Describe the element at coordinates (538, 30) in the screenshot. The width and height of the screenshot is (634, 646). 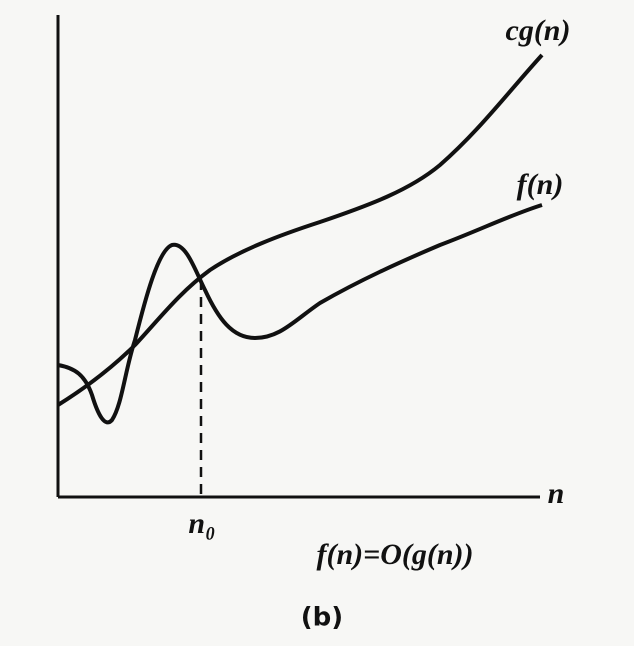
I see `cg-label: cg(n)` at that location.